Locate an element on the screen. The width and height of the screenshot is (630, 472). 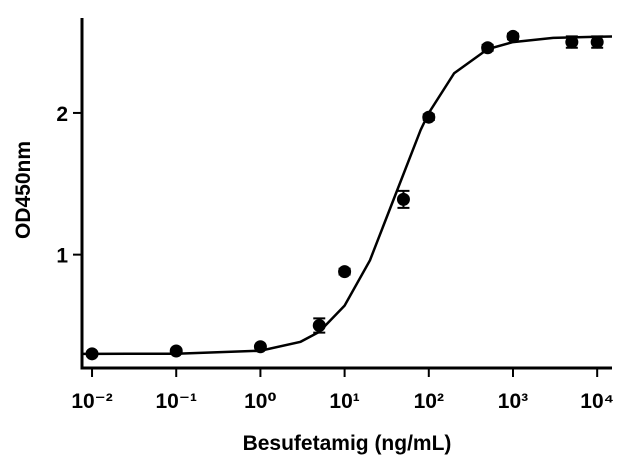
x-tick-label: 10⁰ is located at coordinates (260, 401).